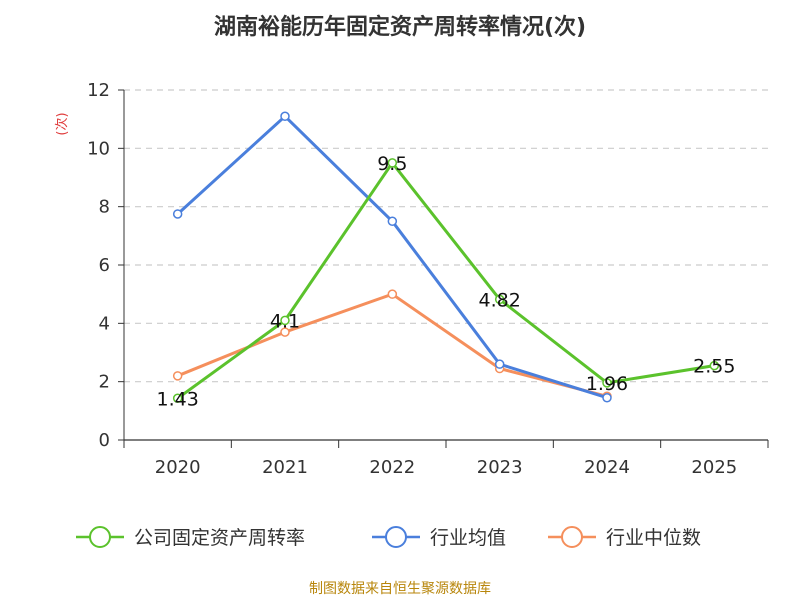 This screenshot has width=800, height=600. What do you see at coordinates (104, 265) in the screenshot?
I see `y-tick-label: 6` at bounding box center [104, 265].